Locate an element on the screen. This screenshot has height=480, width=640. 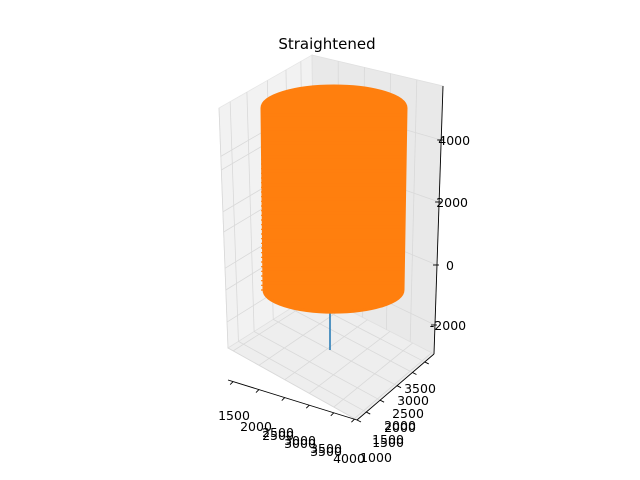
y-axis-line is located at coordinates (395, 387).